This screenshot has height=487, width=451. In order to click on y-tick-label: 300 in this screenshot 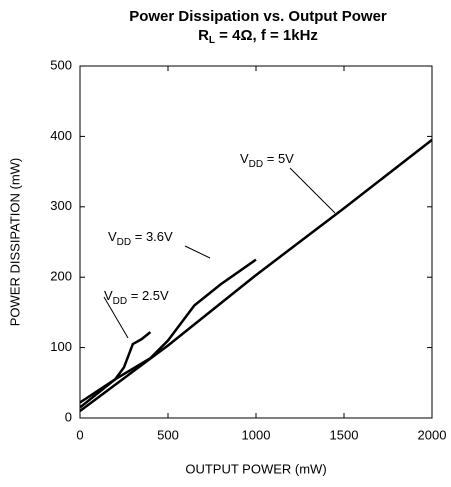, I will do `click(61, 205)`.